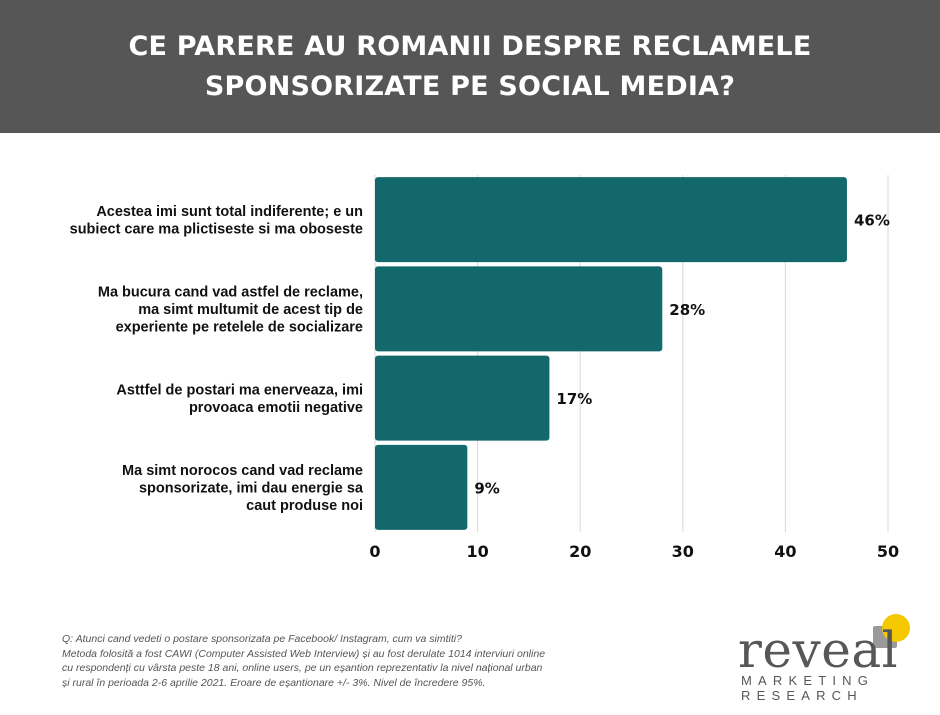  What do you see at coordinates (574, 399) in the screenshot?
I see `data-label: 17%` at bounding box center [574, 399].